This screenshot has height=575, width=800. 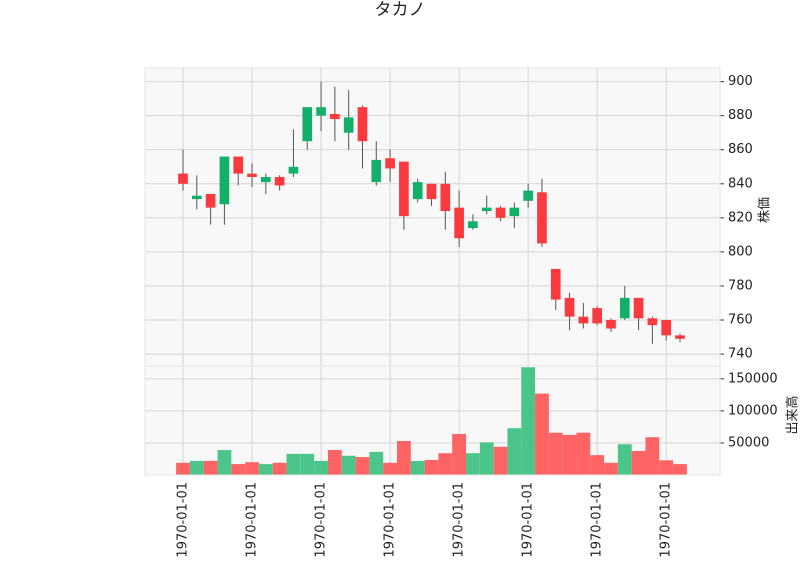 What do you see at coordinates (740, 217) in the screenshot?
I see `y-tick-label: 820` at bounding box center [740, 217].